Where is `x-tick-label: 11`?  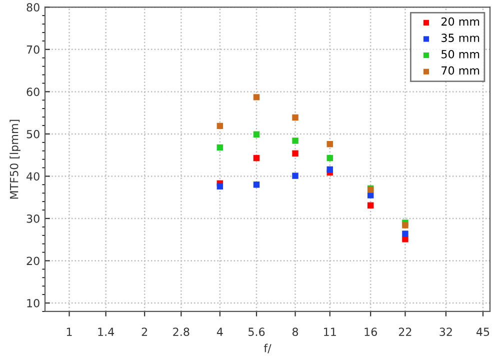
x-tick-label: 11 is located at coordinates (330, 332).